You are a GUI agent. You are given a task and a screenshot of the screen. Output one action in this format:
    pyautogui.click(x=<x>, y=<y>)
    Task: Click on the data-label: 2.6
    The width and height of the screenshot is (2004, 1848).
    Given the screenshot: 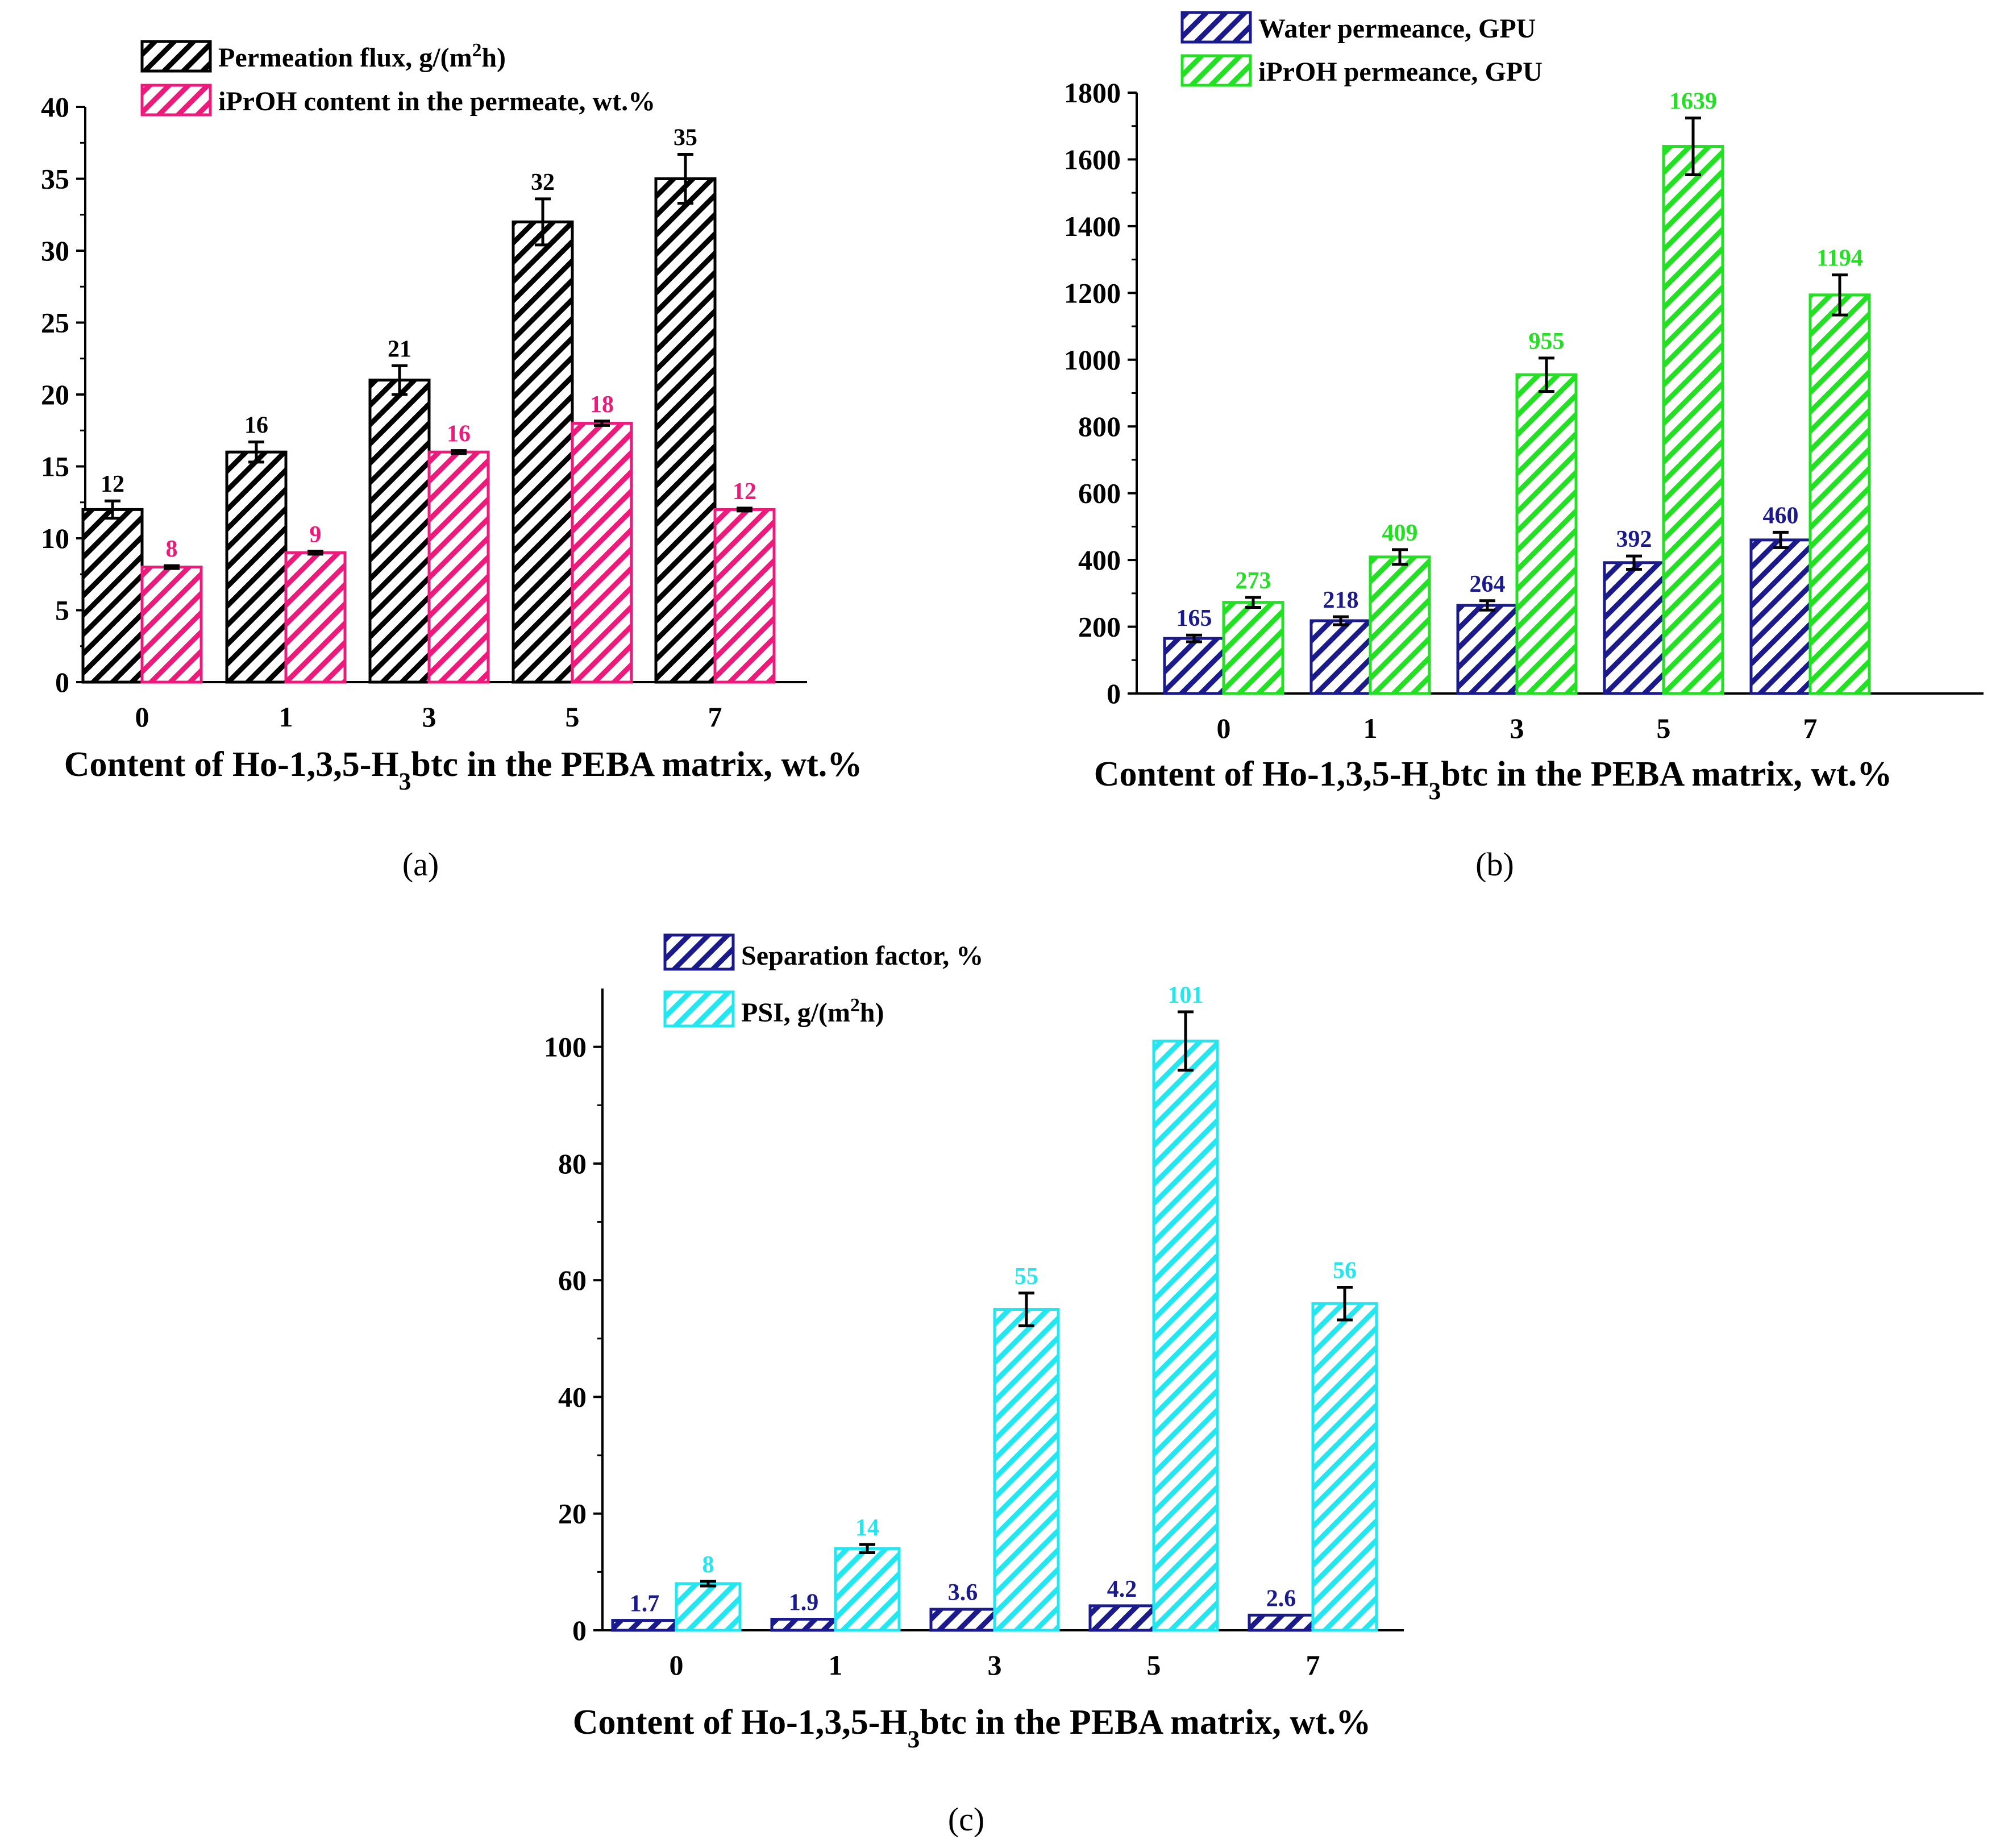 What is the action you would take?
    pyautogui.click(x=1281, y=1598)
    